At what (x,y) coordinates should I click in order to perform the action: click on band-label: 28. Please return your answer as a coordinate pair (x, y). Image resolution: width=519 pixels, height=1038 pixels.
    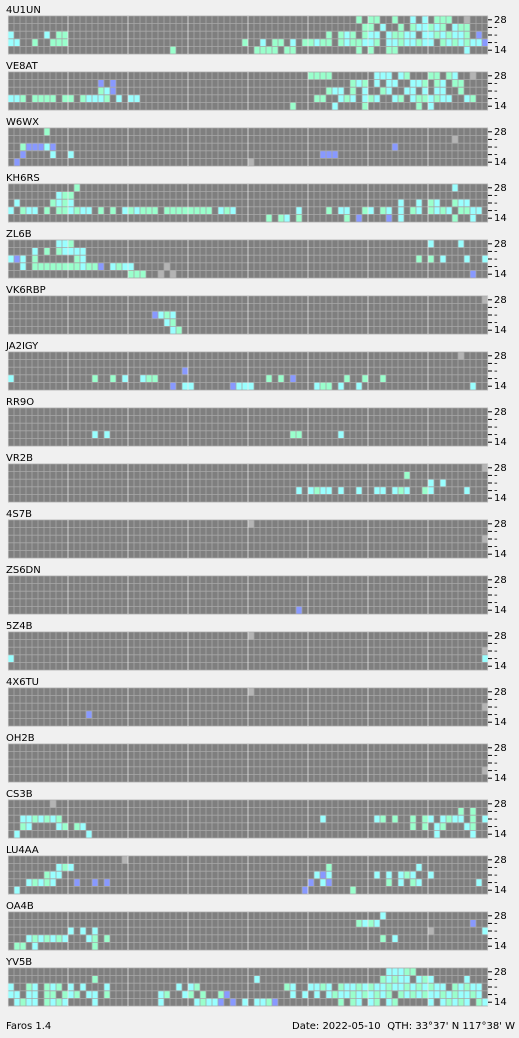
    Looking at the image, I should click on (500, 188).